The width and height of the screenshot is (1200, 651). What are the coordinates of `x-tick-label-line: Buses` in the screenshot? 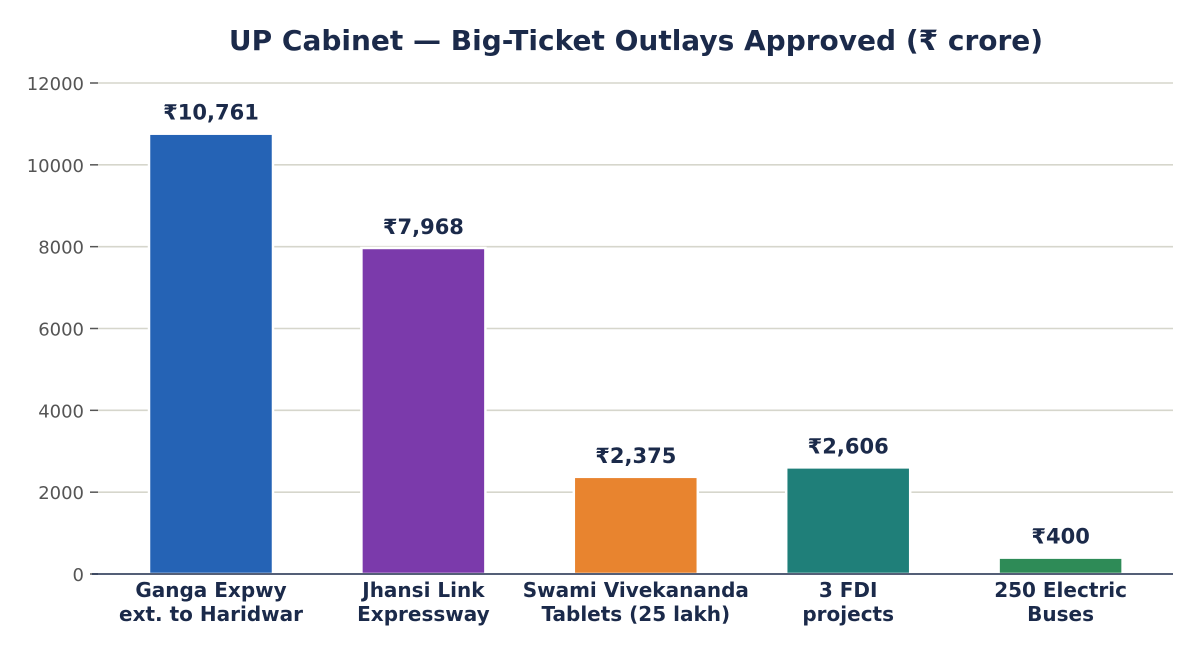 It's located at (1060, 614).